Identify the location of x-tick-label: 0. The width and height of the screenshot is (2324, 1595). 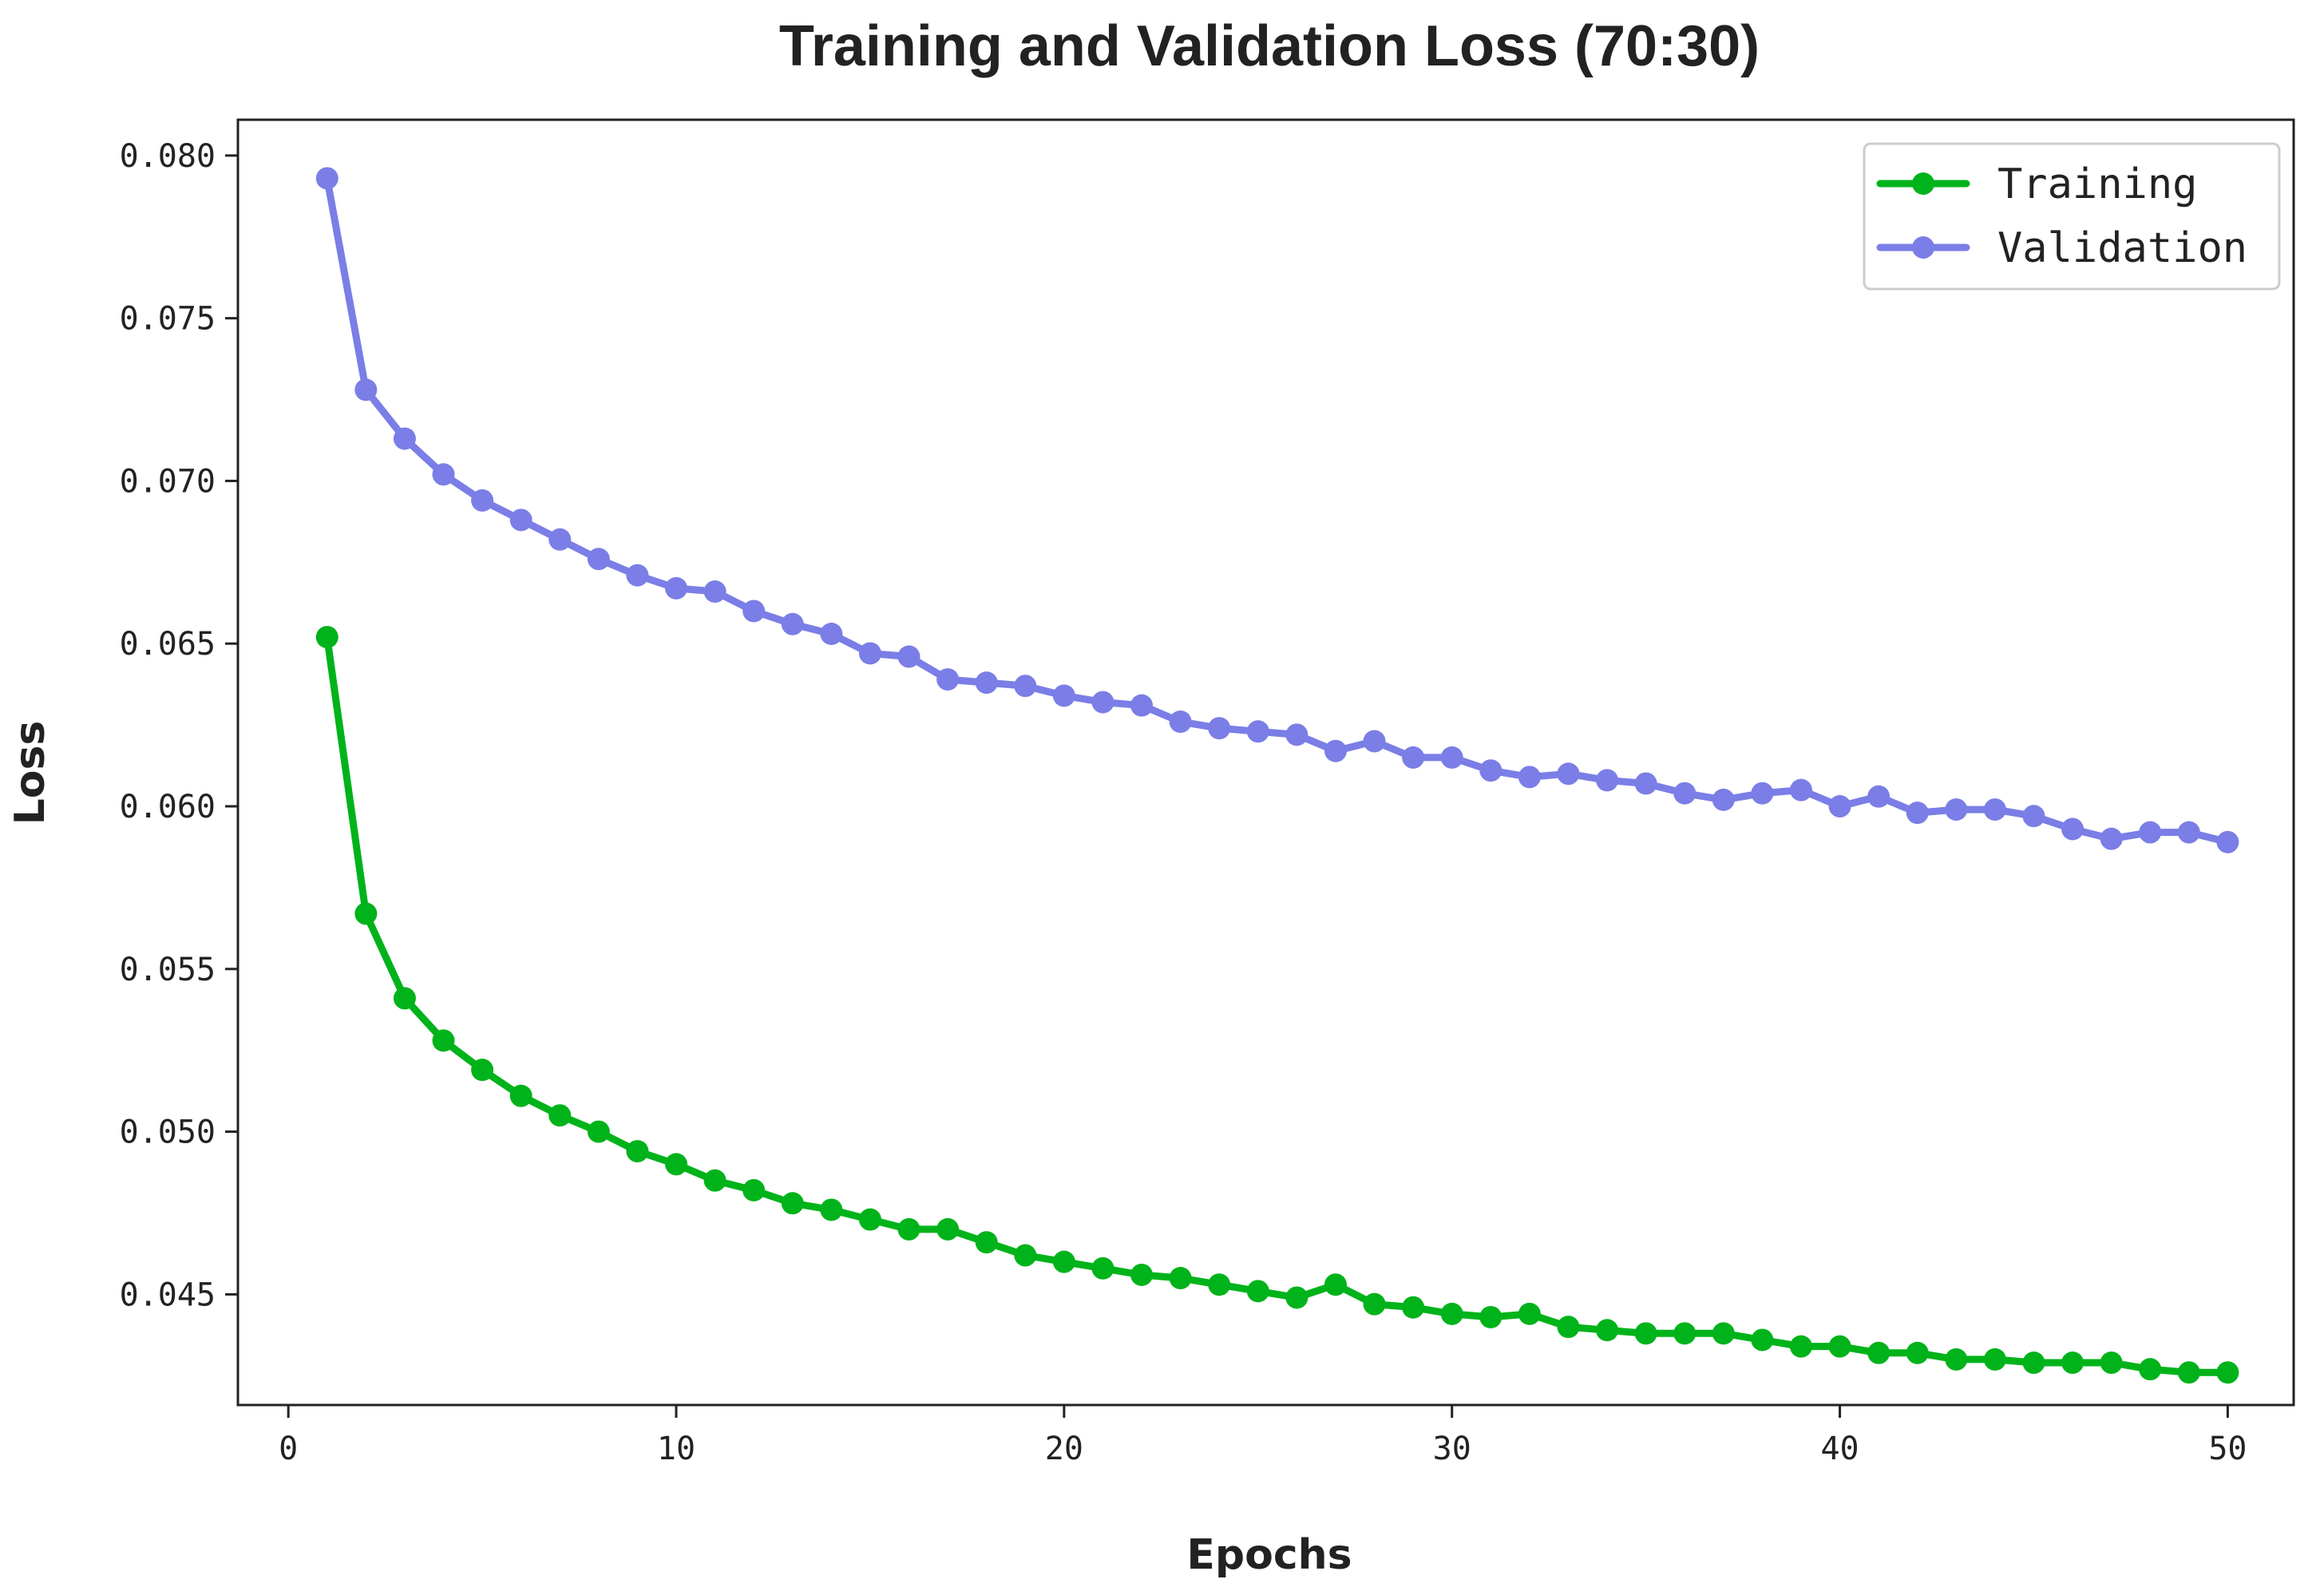
(288, 1449).